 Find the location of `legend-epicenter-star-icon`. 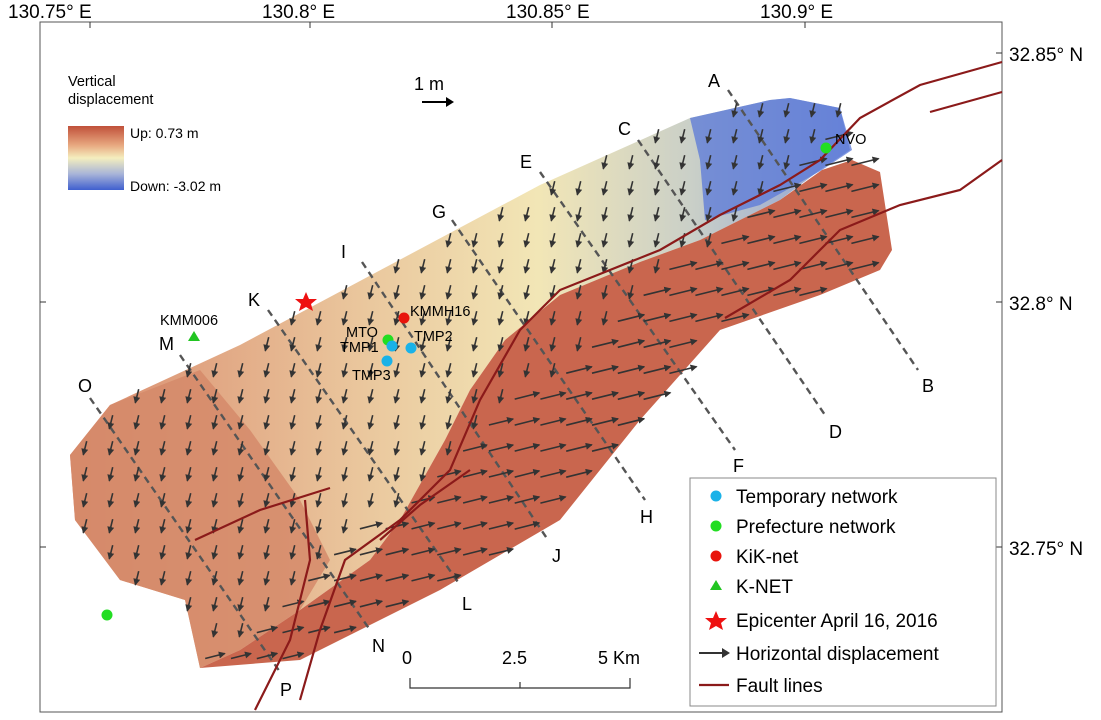

legend-epicenter-star-icon is located at coordinates (716, 620).